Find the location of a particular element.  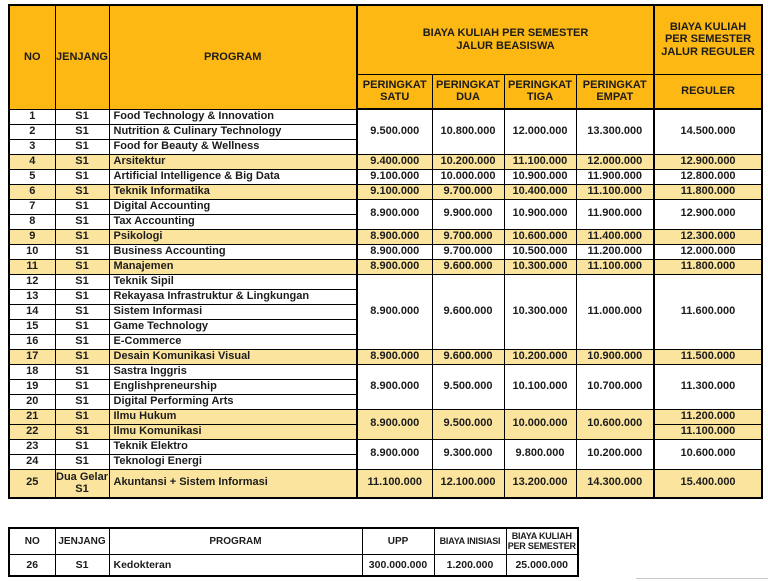

cell-no: 10 is located at coordinates (32, 251).